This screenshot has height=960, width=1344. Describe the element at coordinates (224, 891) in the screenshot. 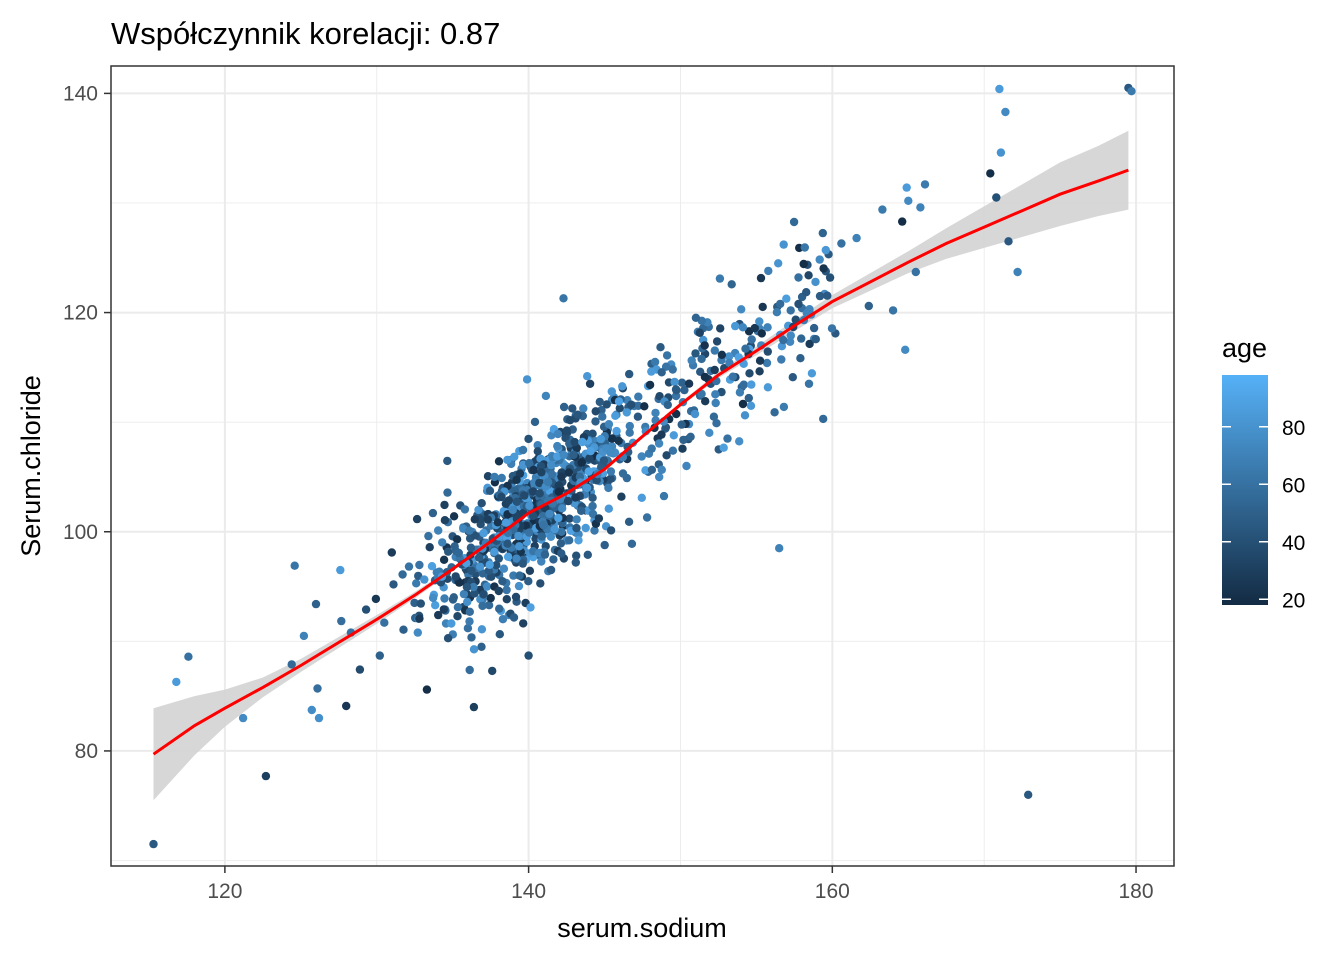

I see `x-tick-label: 120` at that location.